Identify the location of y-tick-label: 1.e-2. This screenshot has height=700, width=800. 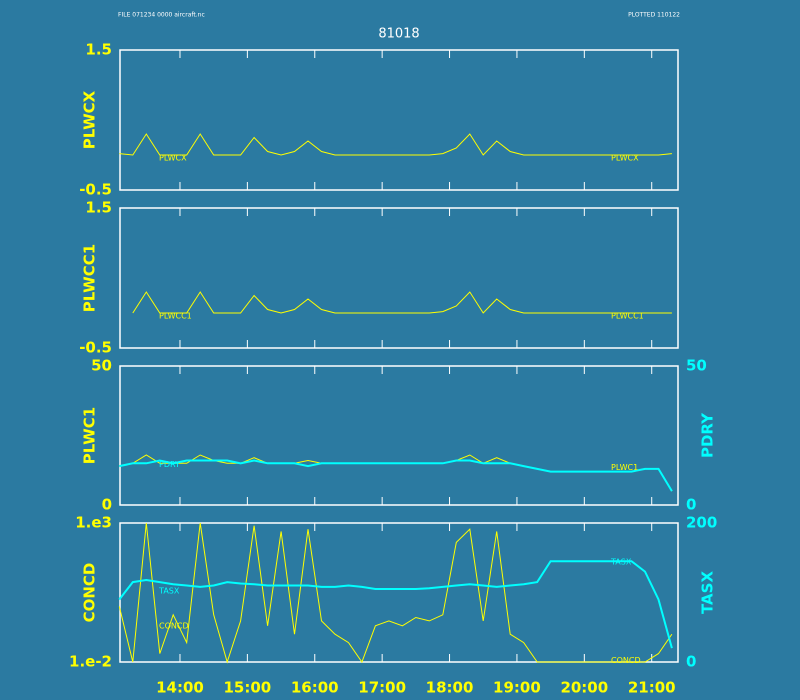
(90, 662).